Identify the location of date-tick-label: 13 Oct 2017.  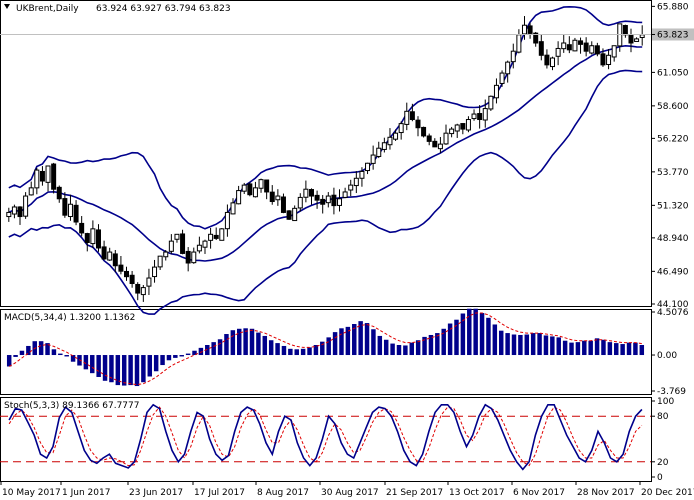
(477, 493).